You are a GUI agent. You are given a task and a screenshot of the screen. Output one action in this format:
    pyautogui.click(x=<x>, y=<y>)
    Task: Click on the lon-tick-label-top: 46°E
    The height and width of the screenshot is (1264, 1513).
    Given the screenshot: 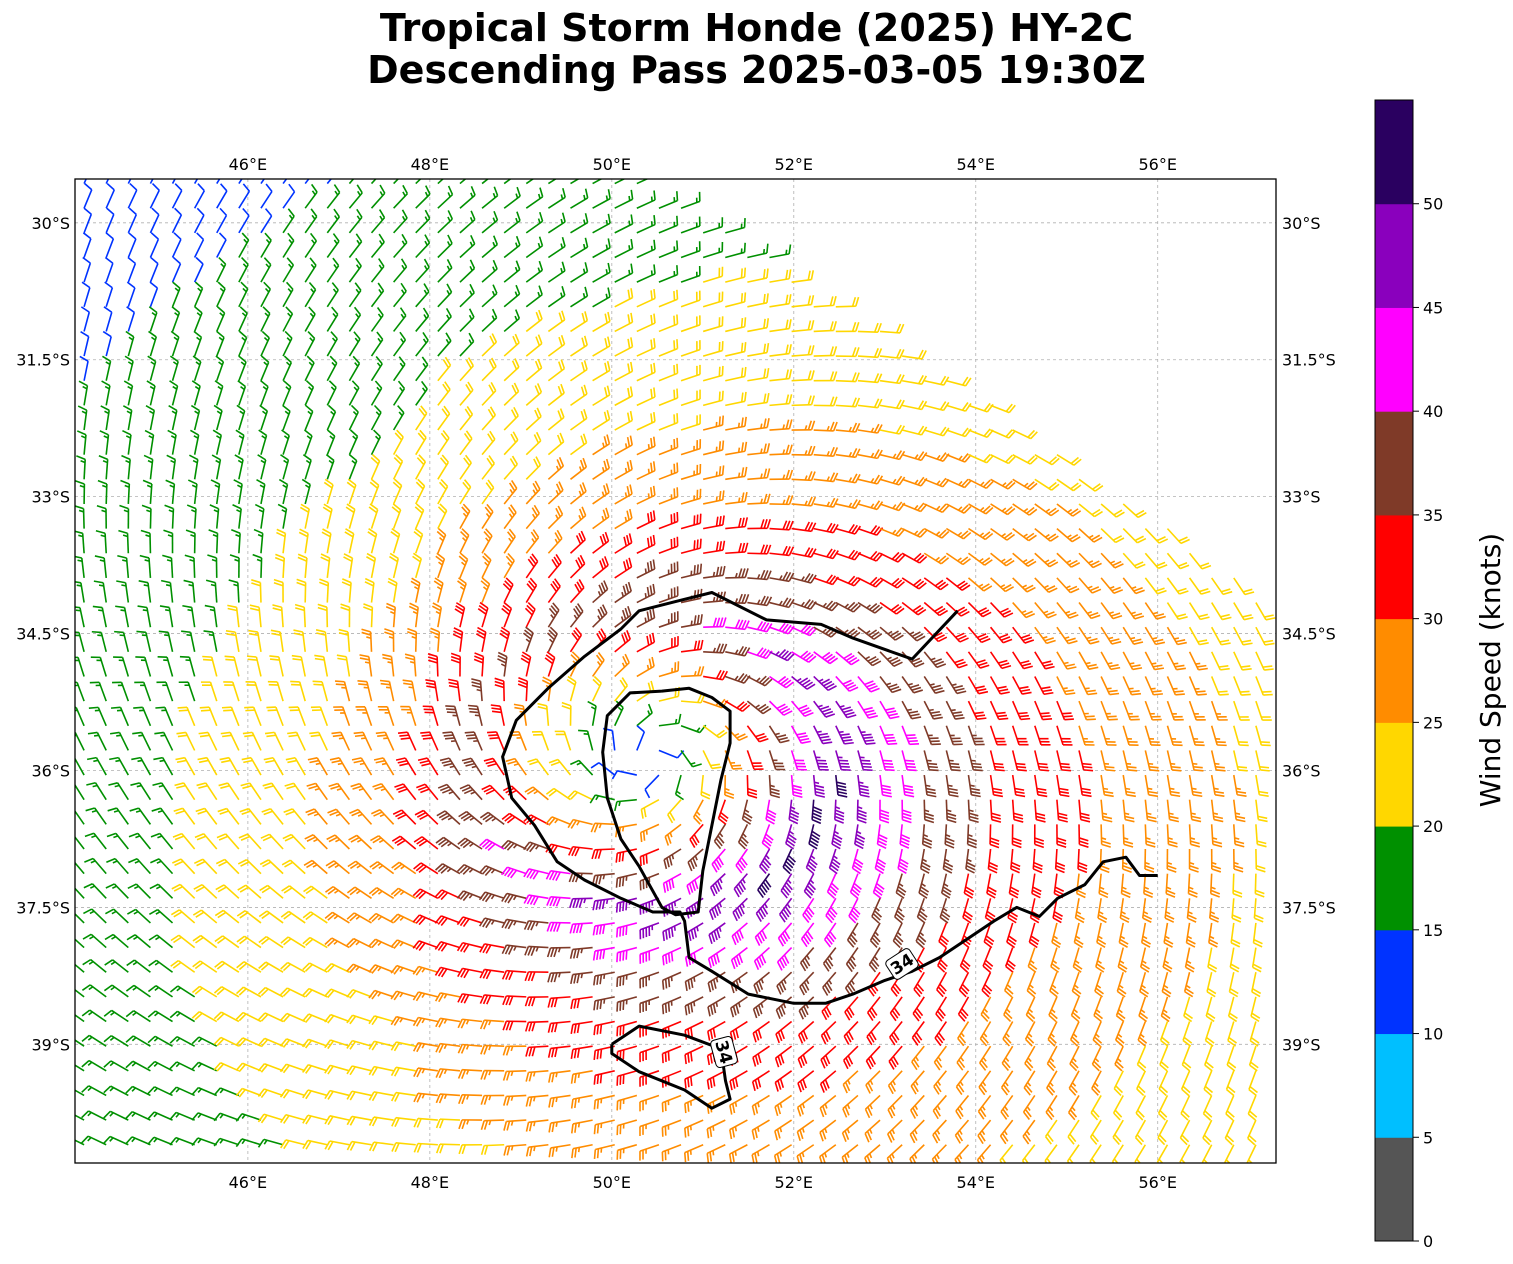 What is the action you would take?
    pyautogui.click(x=248, y=164)
    